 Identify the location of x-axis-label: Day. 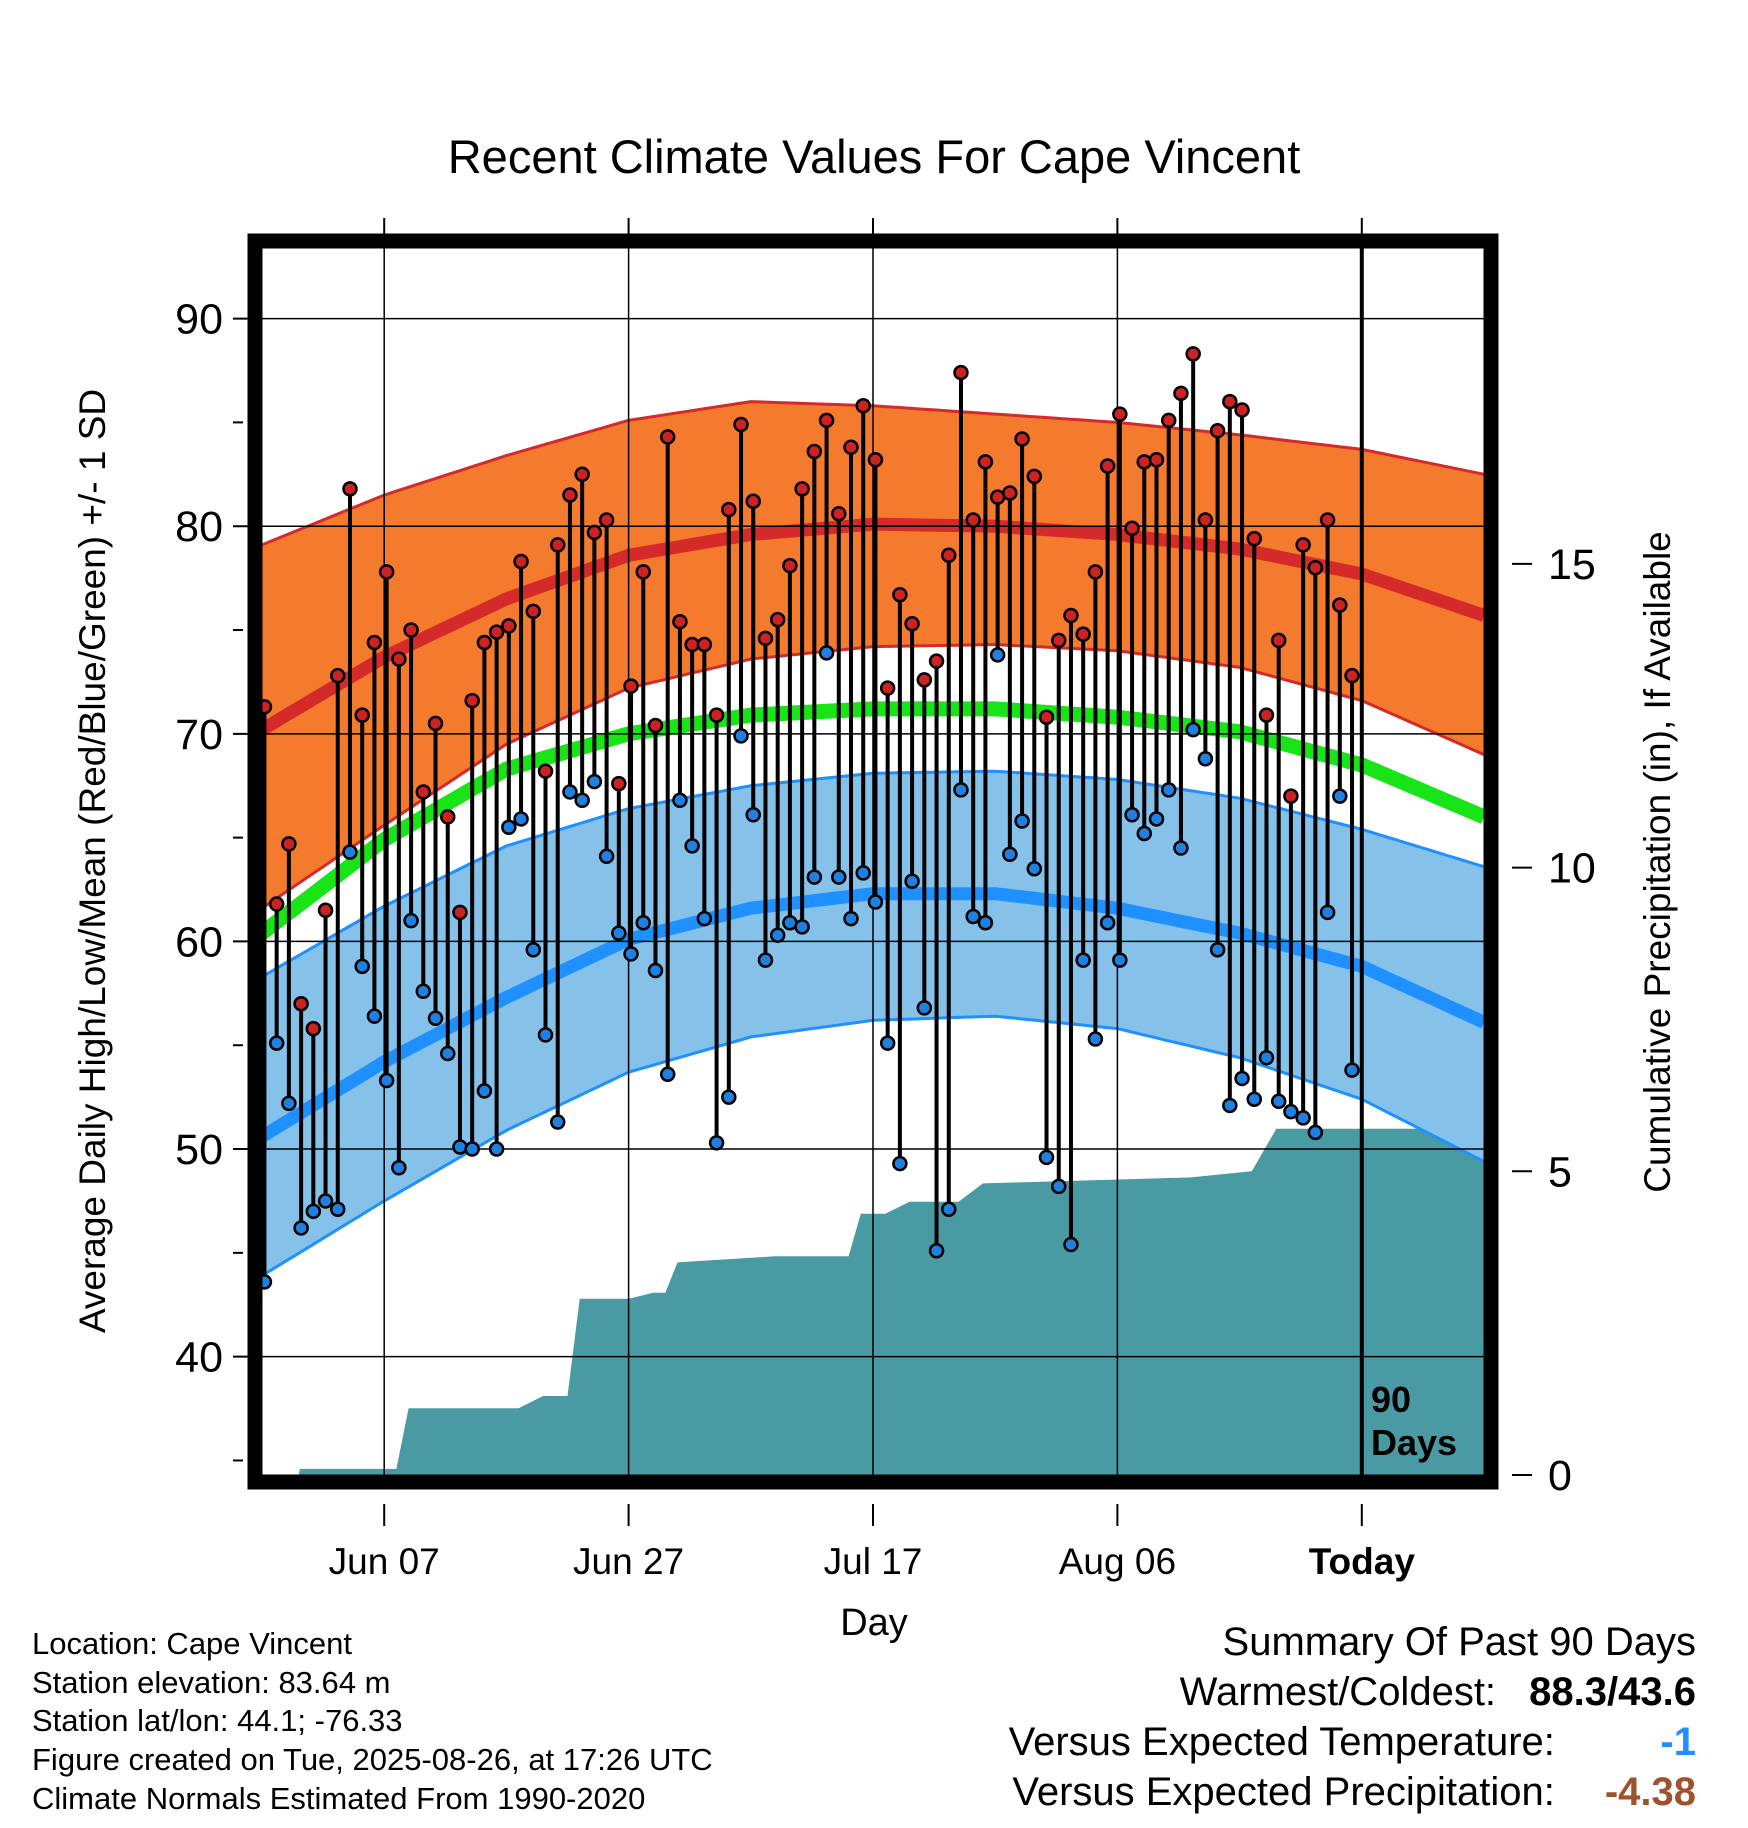
(874, 1623).